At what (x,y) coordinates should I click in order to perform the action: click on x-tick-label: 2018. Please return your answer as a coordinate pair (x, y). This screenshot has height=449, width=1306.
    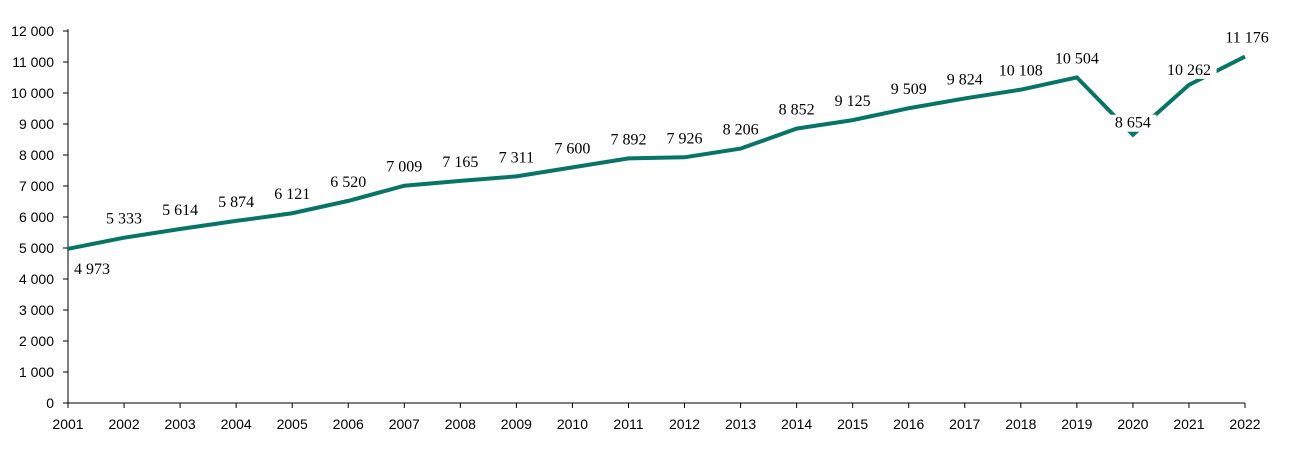
    Looking at the image, I should click on (1020, 424).